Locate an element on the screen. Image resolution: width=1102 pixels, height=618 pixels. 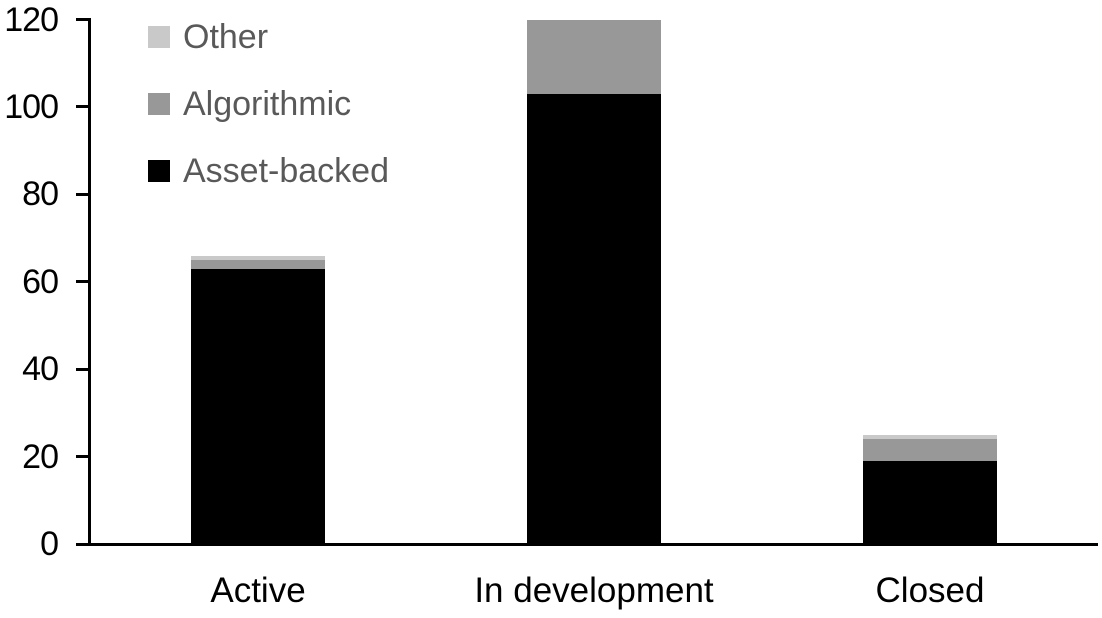
bar-segment-other-closed is located at coordinates (930, 437).